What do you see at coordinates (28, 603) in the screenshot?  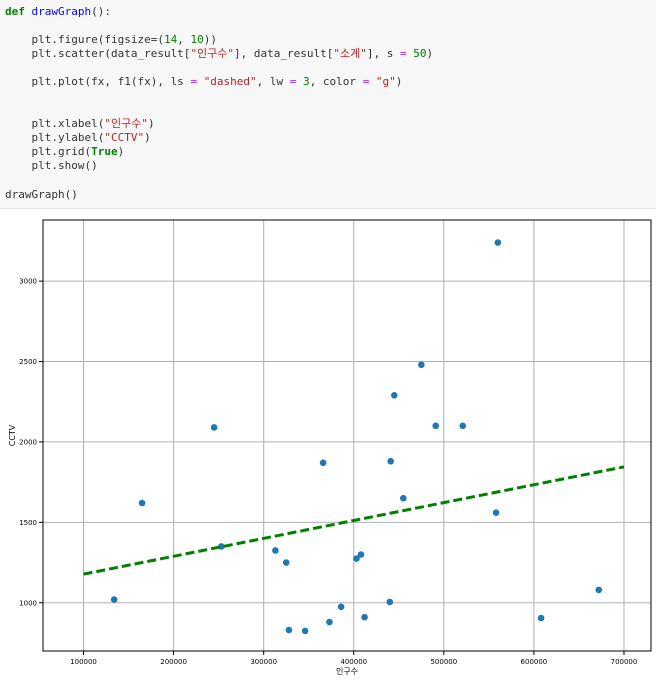 I see `y-tick-label: 1000` at bounding box center [28, 603].